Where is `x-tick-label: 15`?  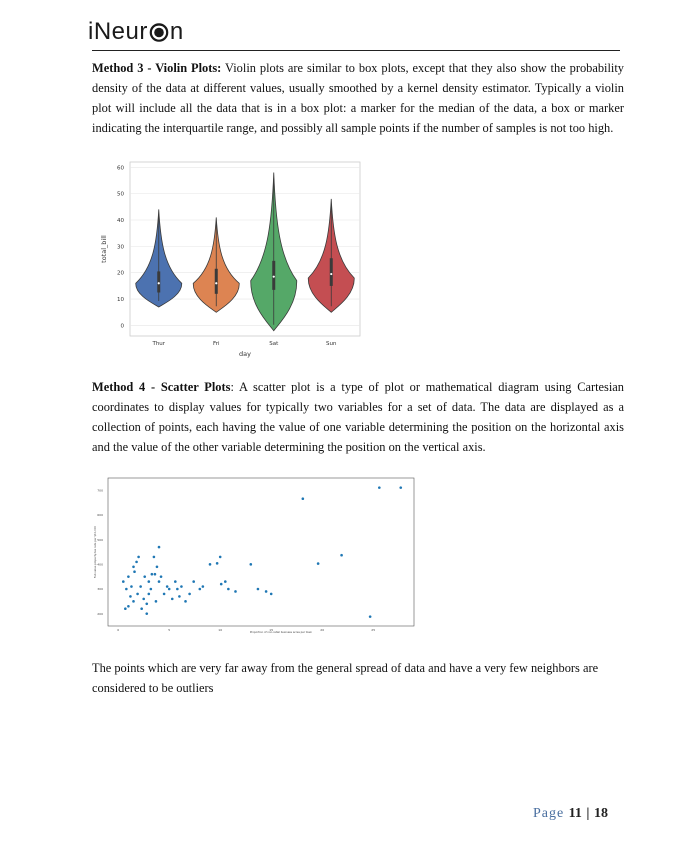 x-tick-label: 15 is located at coordinates (271, 630).